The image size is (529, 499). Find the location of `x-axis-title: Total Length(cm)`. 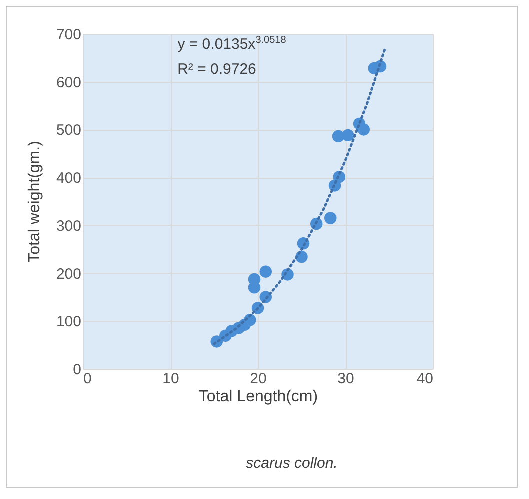

x-axis-title: Total Length(cm) is located at coordinates (258, 397).